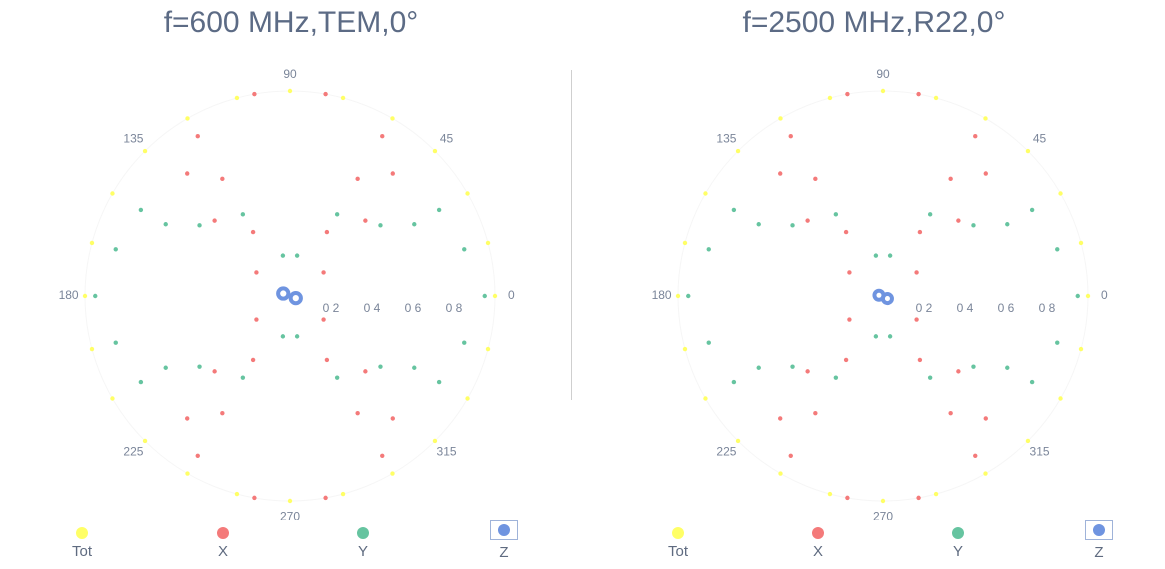 The height and width of the screenshot is (569, 1165). What do you see at coordinates (291, 22) in the screenshot?
I see `chart-title: f=600 MHz,TEM,0°` at bounding box center [291, 22].